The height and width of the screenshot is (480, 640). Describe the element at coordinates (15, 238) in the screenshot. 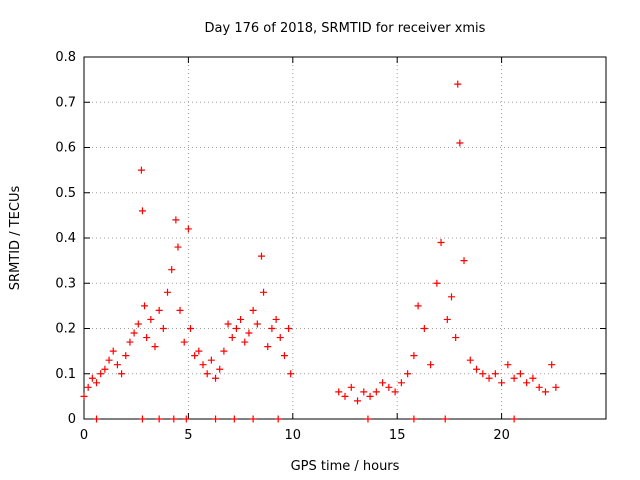

I see `y-axis-label: SRMTID / TECUs` at that location.